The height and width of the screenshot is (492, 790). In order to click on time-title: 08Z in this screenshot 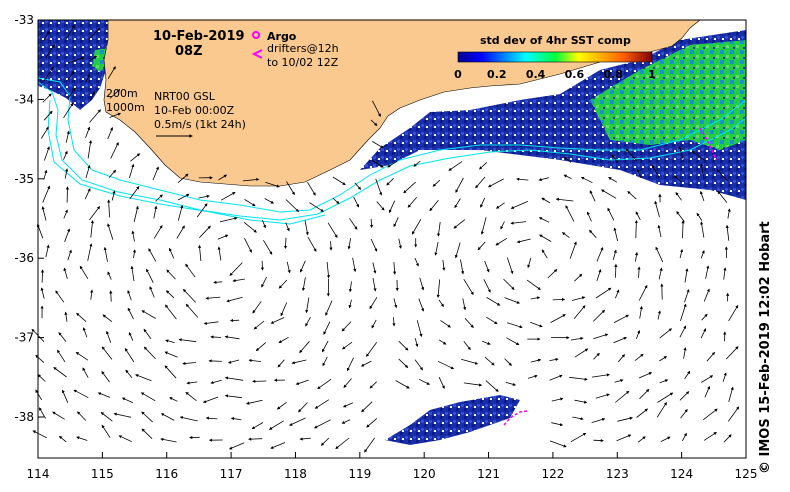, I will do `click(189, 51)`.